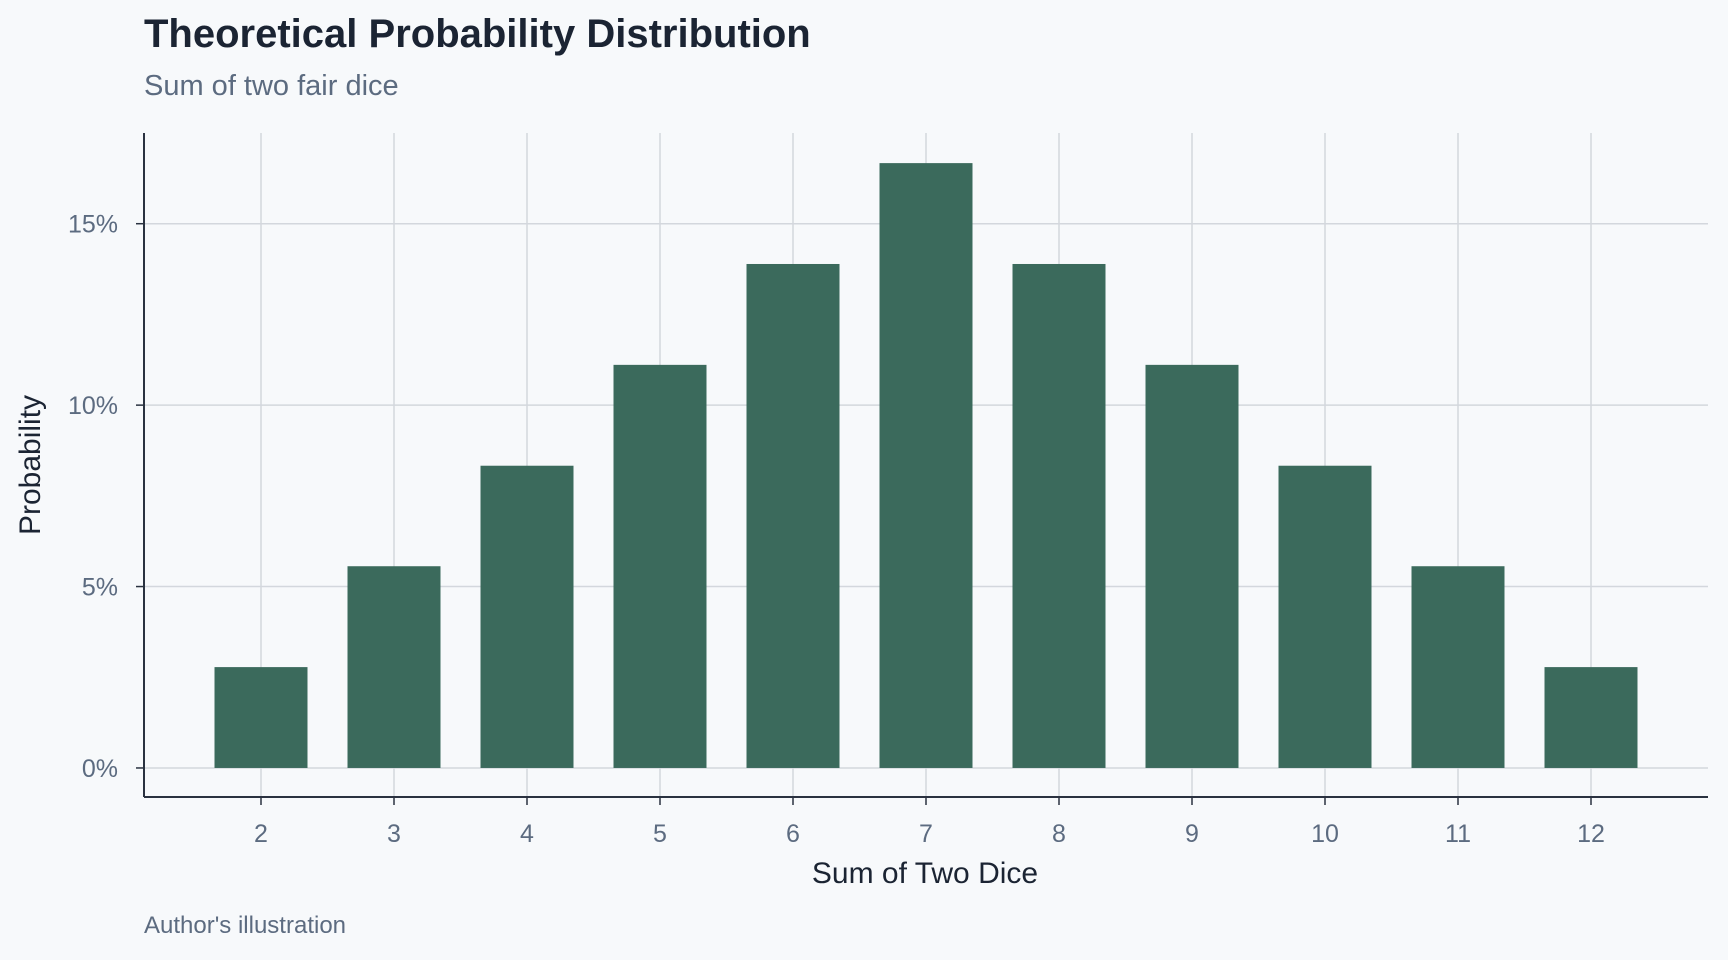 This screenshot has width=1728, height=960. Describe the element at coordinates (926, 834) in the screenshot. I see `x-tick-label: 7` at that location.